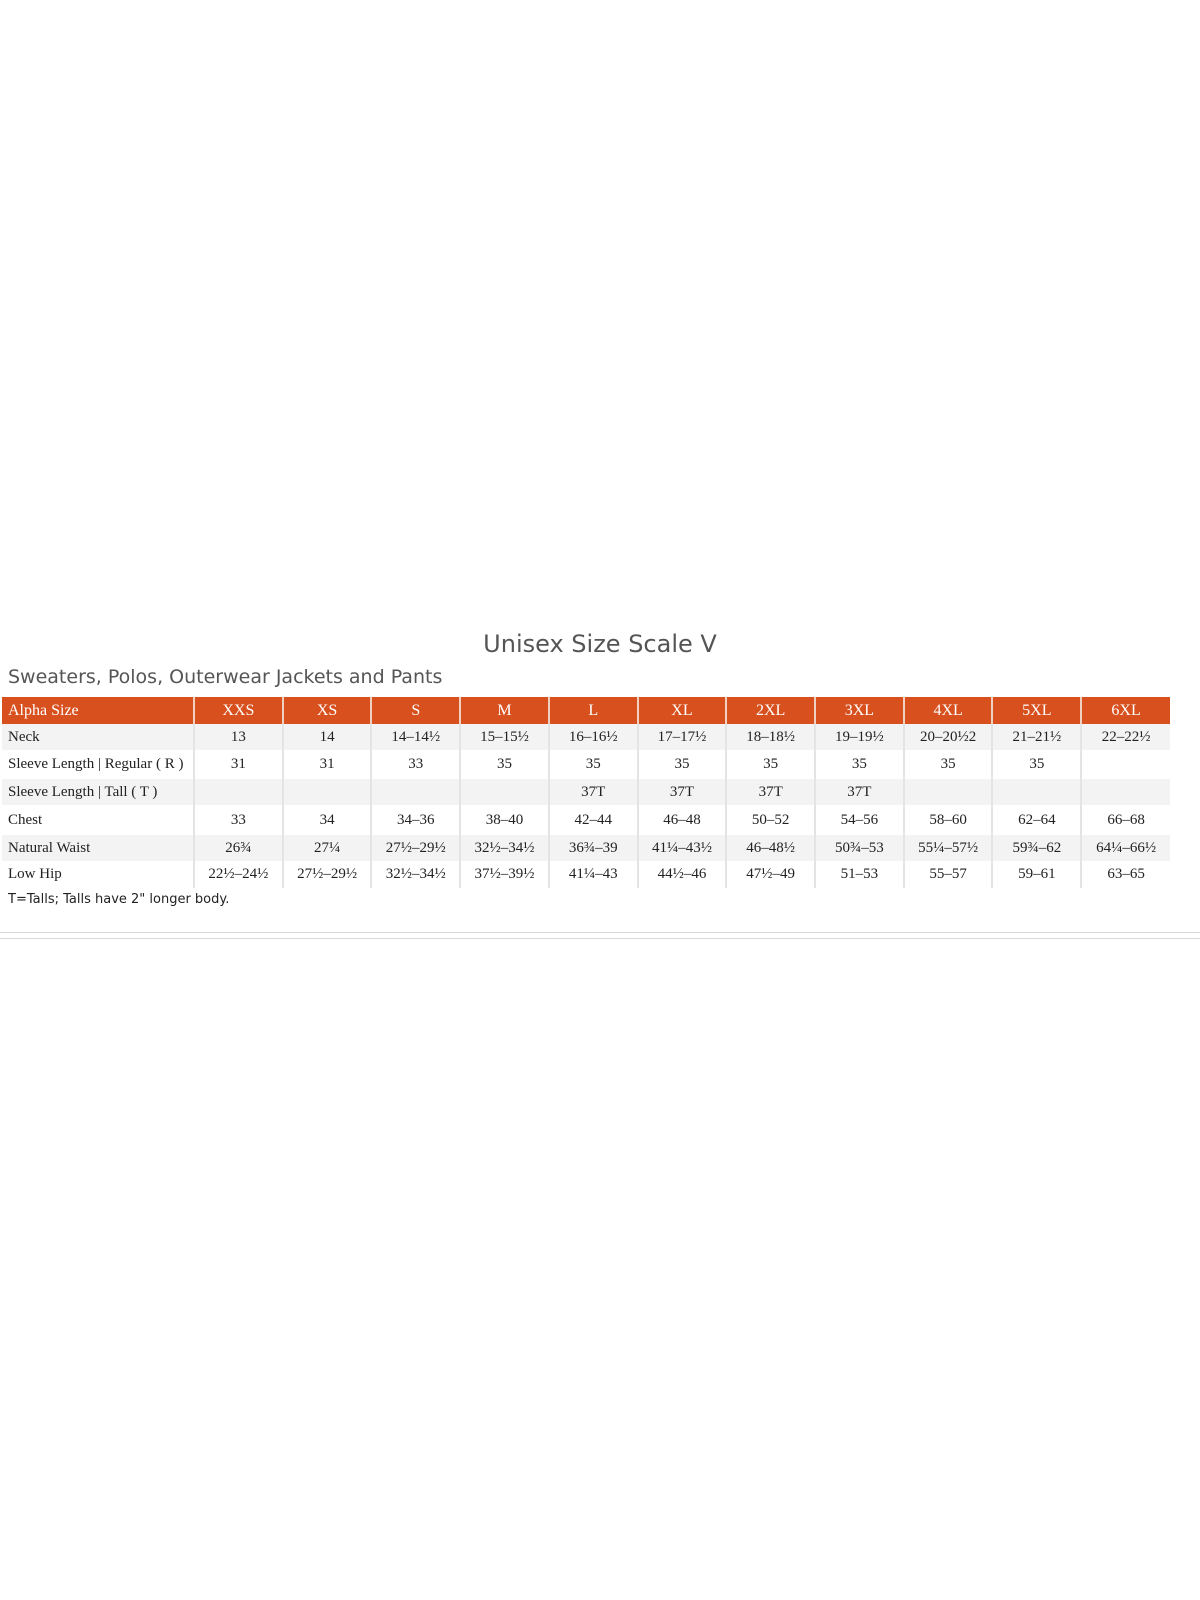  I want to click on table-cell: 18–18½, so click(770, 737).